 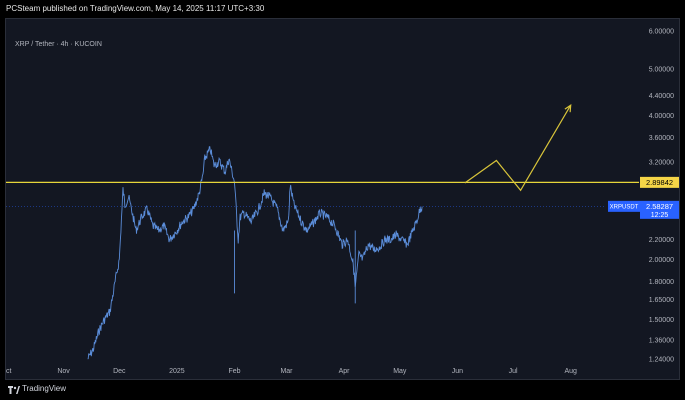 I want to click on current-symbol-label: XRPUSDT, so click(x=624, y=208).